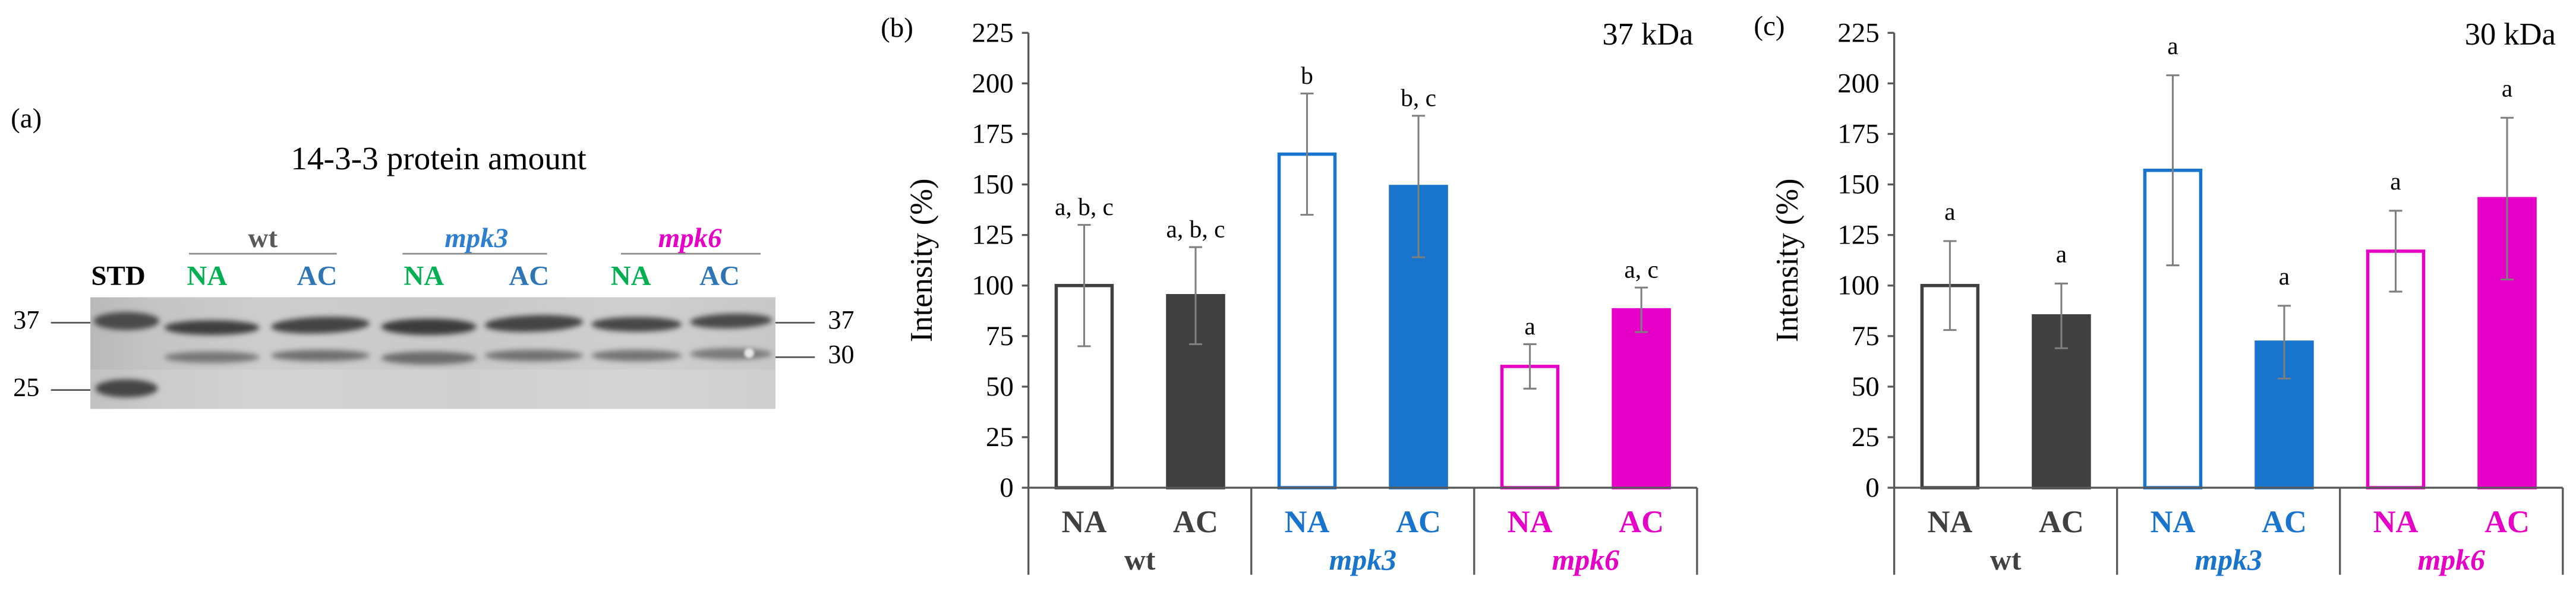  What do you see at coordinates (477, 238) in the screenshot?
I see `lane-group-mpk3: mpk3` at bounding box center [477, 238].